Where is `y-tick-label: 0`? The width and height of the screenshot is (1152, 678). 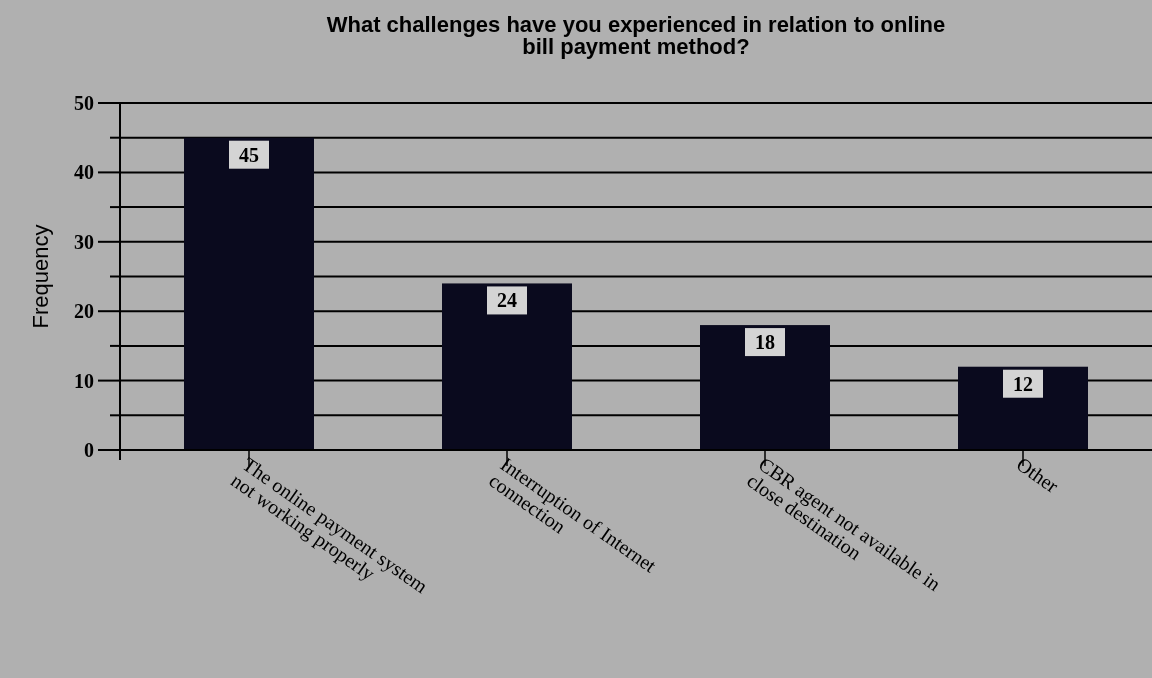
y-tick-label: 0 is located at coordinates (89, 450).